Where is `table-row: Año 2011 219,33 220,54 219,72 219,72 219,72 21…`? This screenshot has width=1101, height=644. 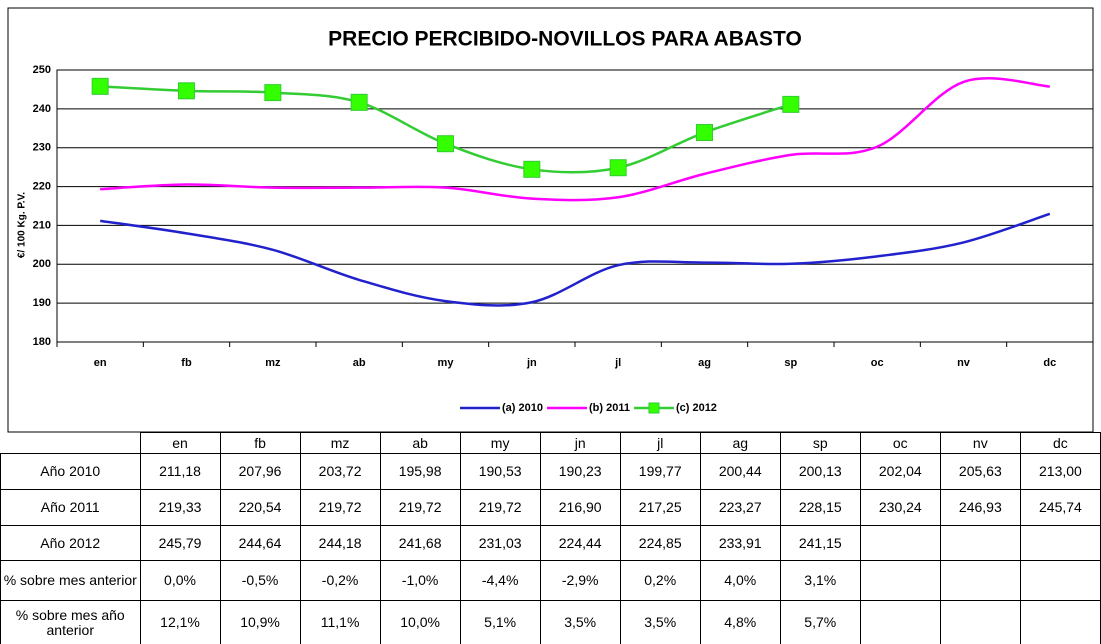
table-row: Año 2011 219,33 220,54 219,72 219,72 219,72 21… is located at coordinates (550, 507).